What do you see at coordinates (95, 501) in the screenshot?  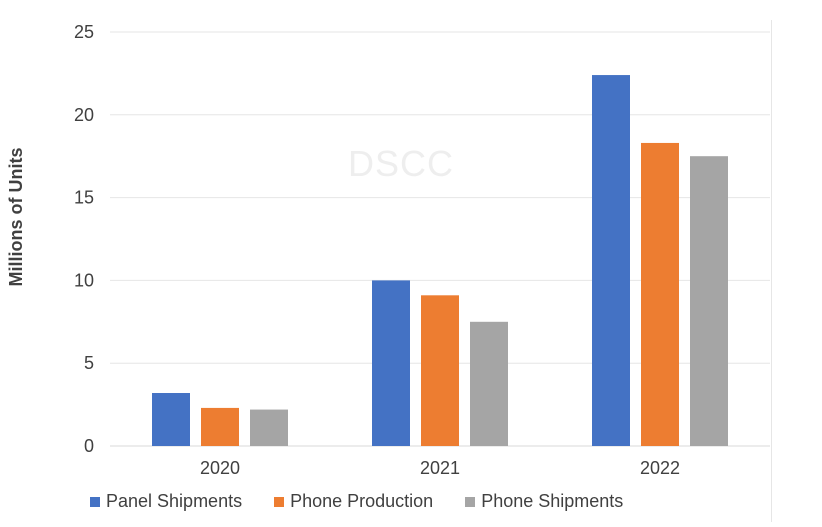 I see `legend-swatch-panel-shipments` at bounding box center [95, 501].